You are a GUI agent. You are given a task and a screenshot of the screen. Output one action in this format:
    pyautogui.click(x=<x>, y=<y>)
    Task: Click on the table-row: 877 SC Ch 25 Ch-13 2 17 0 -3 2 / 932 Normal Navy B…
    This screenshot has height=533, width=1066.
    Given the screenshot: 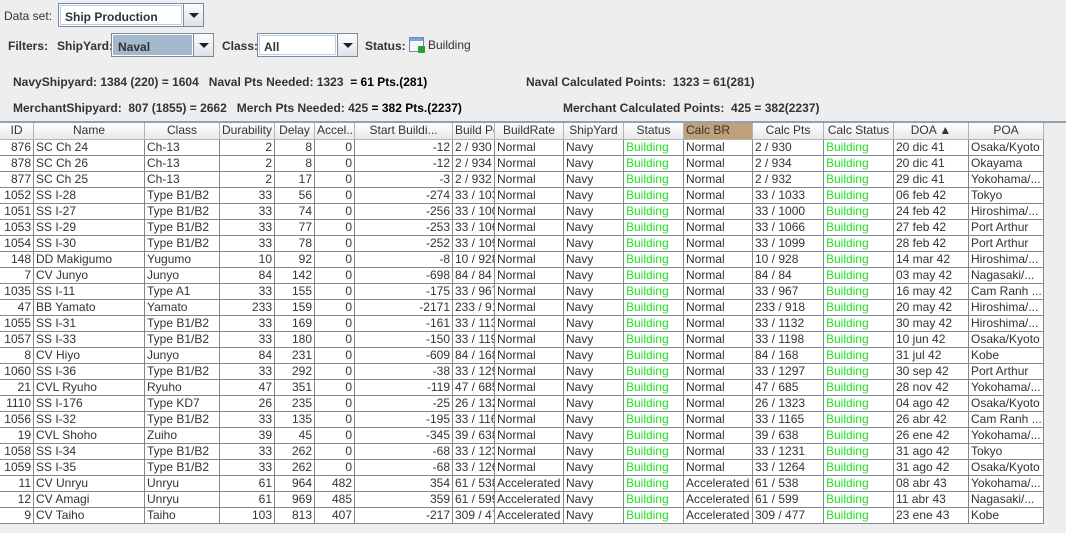 What is the action you would take?
    pyautogui.click(x=522, y=180)
    